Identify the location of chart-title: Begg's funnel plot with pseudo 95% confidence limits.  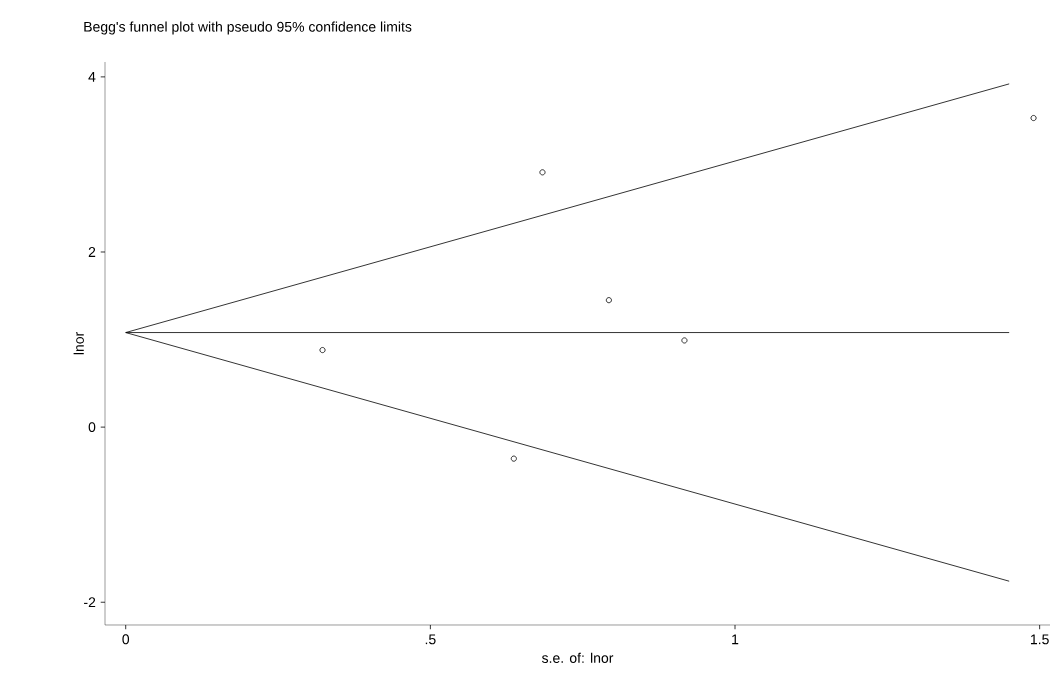
(248, 28).